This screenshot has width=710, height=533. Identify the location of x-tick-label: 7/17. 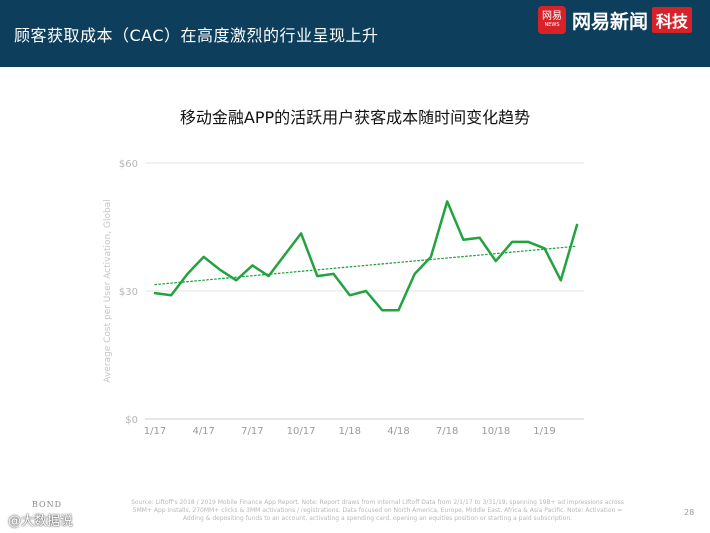
(252, 431).